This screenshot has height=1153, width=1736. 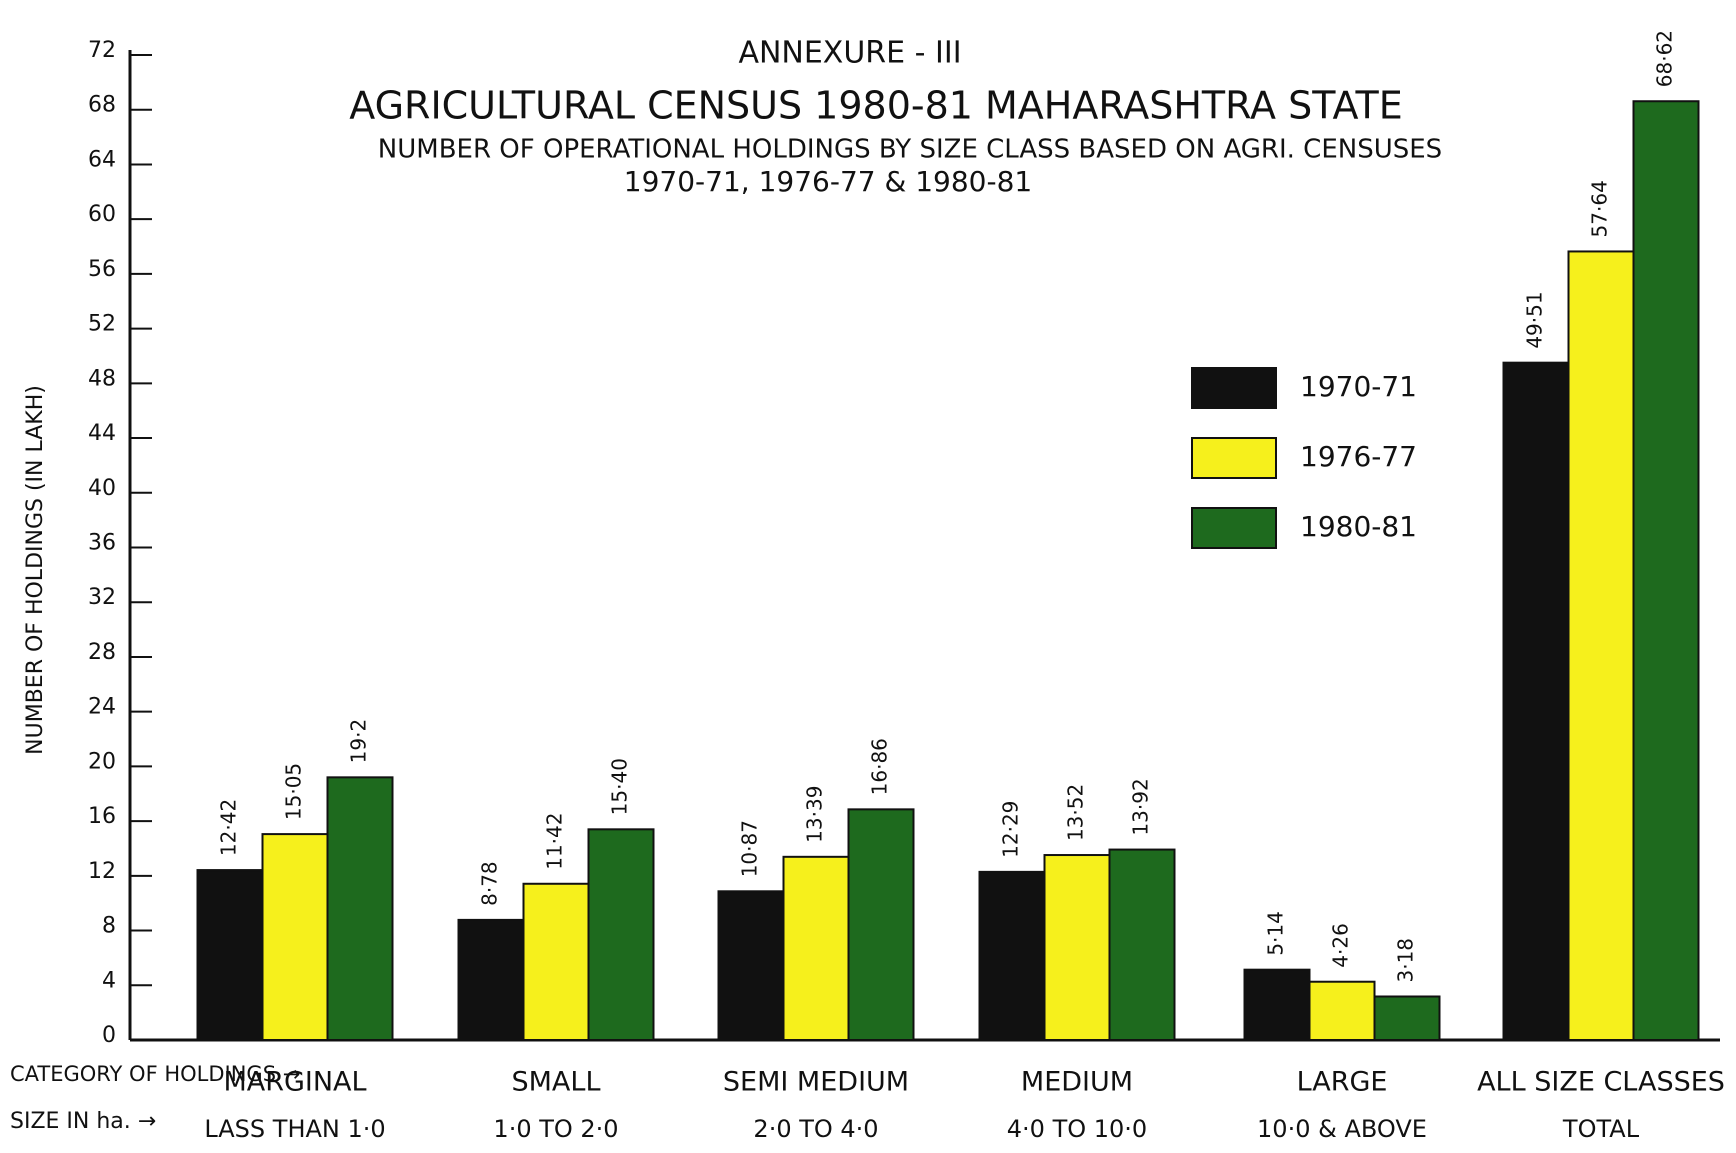 What do you see at coordinates (1341, 945) in the screenshot?
I see `value-label: 4·26` at bounding box center [1341, 945].